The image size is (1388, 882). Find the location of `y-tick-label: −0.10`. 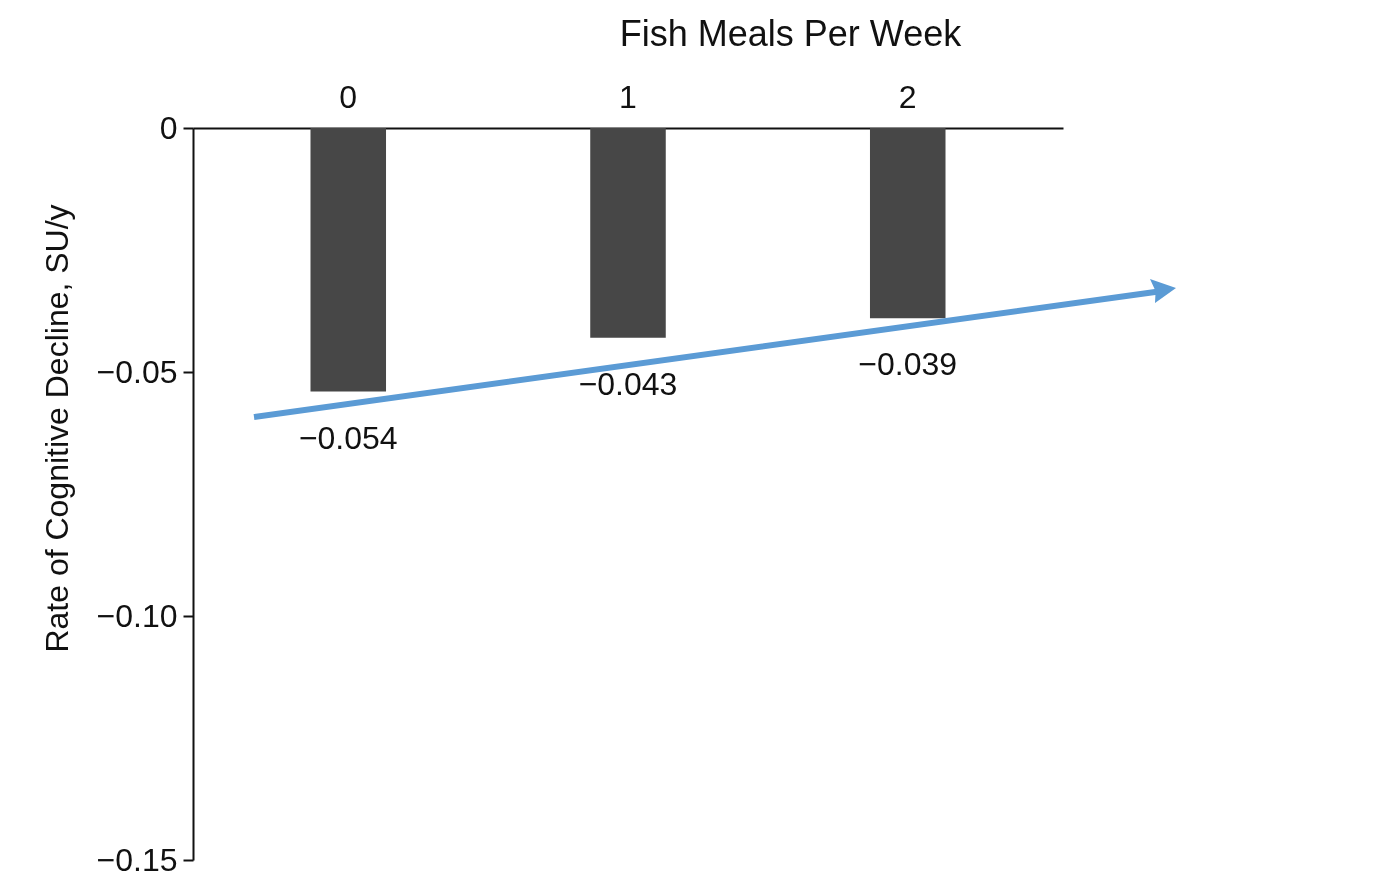

y-tick-label: −0.10 is located at coordinates (137, 615).